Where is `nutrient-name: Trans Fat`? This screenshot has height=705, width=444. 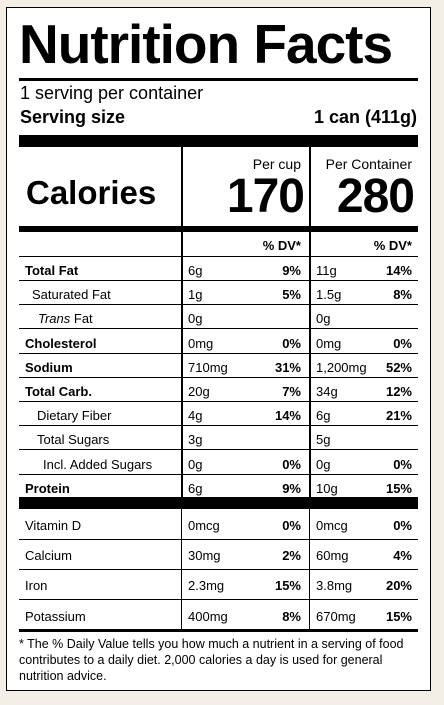 nutrient-name: Trans Fat is located at coordinates (65, 318).